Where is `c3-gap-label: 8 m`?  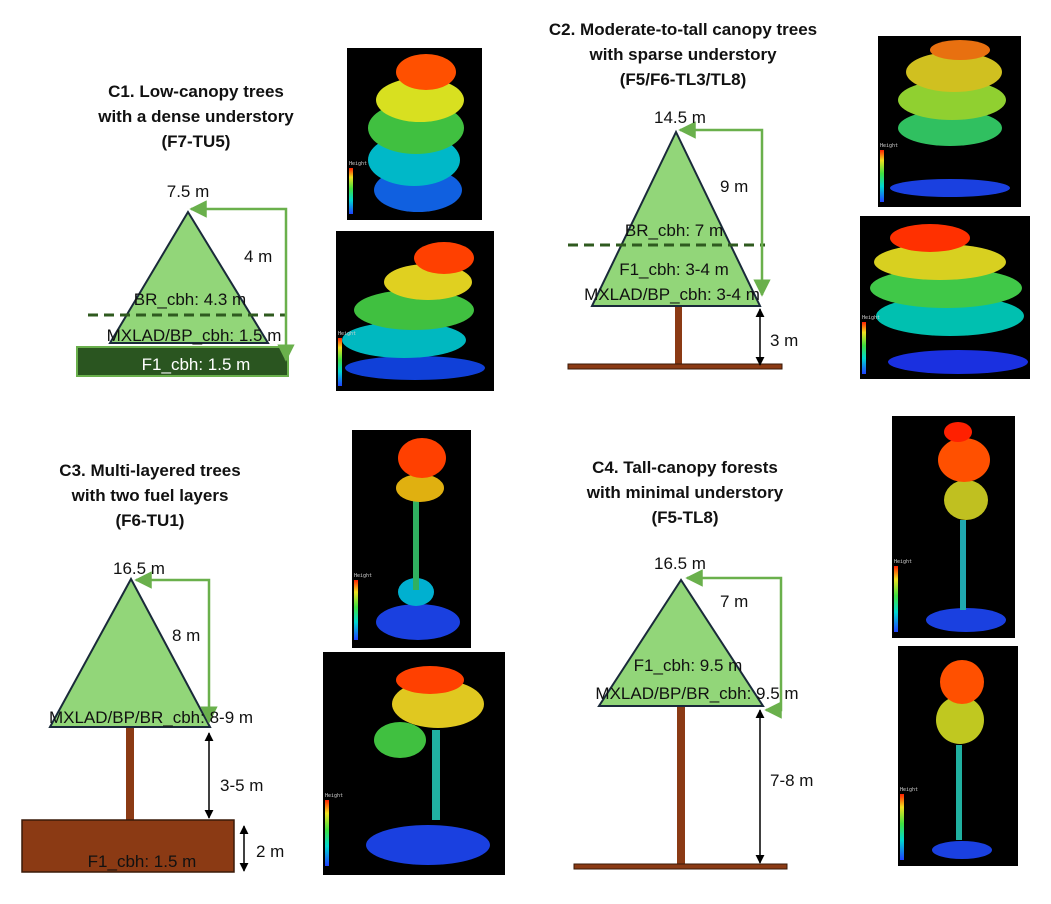 c3-gap-label: 8 m is located at coordinates (186, 635).